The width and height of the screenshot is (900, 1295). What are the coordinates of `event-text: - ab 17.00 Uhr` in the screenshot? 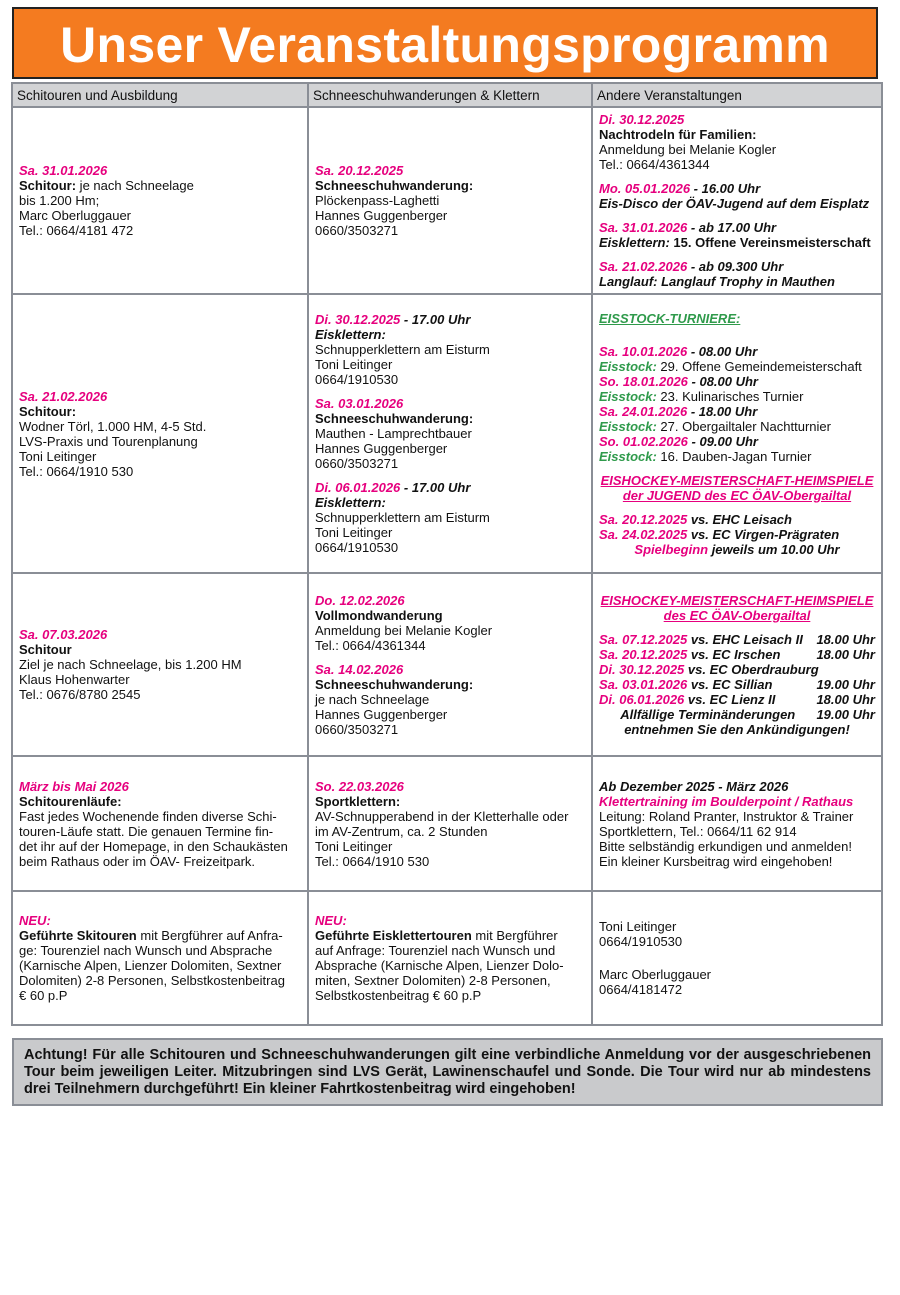 It's located at (732, 227).